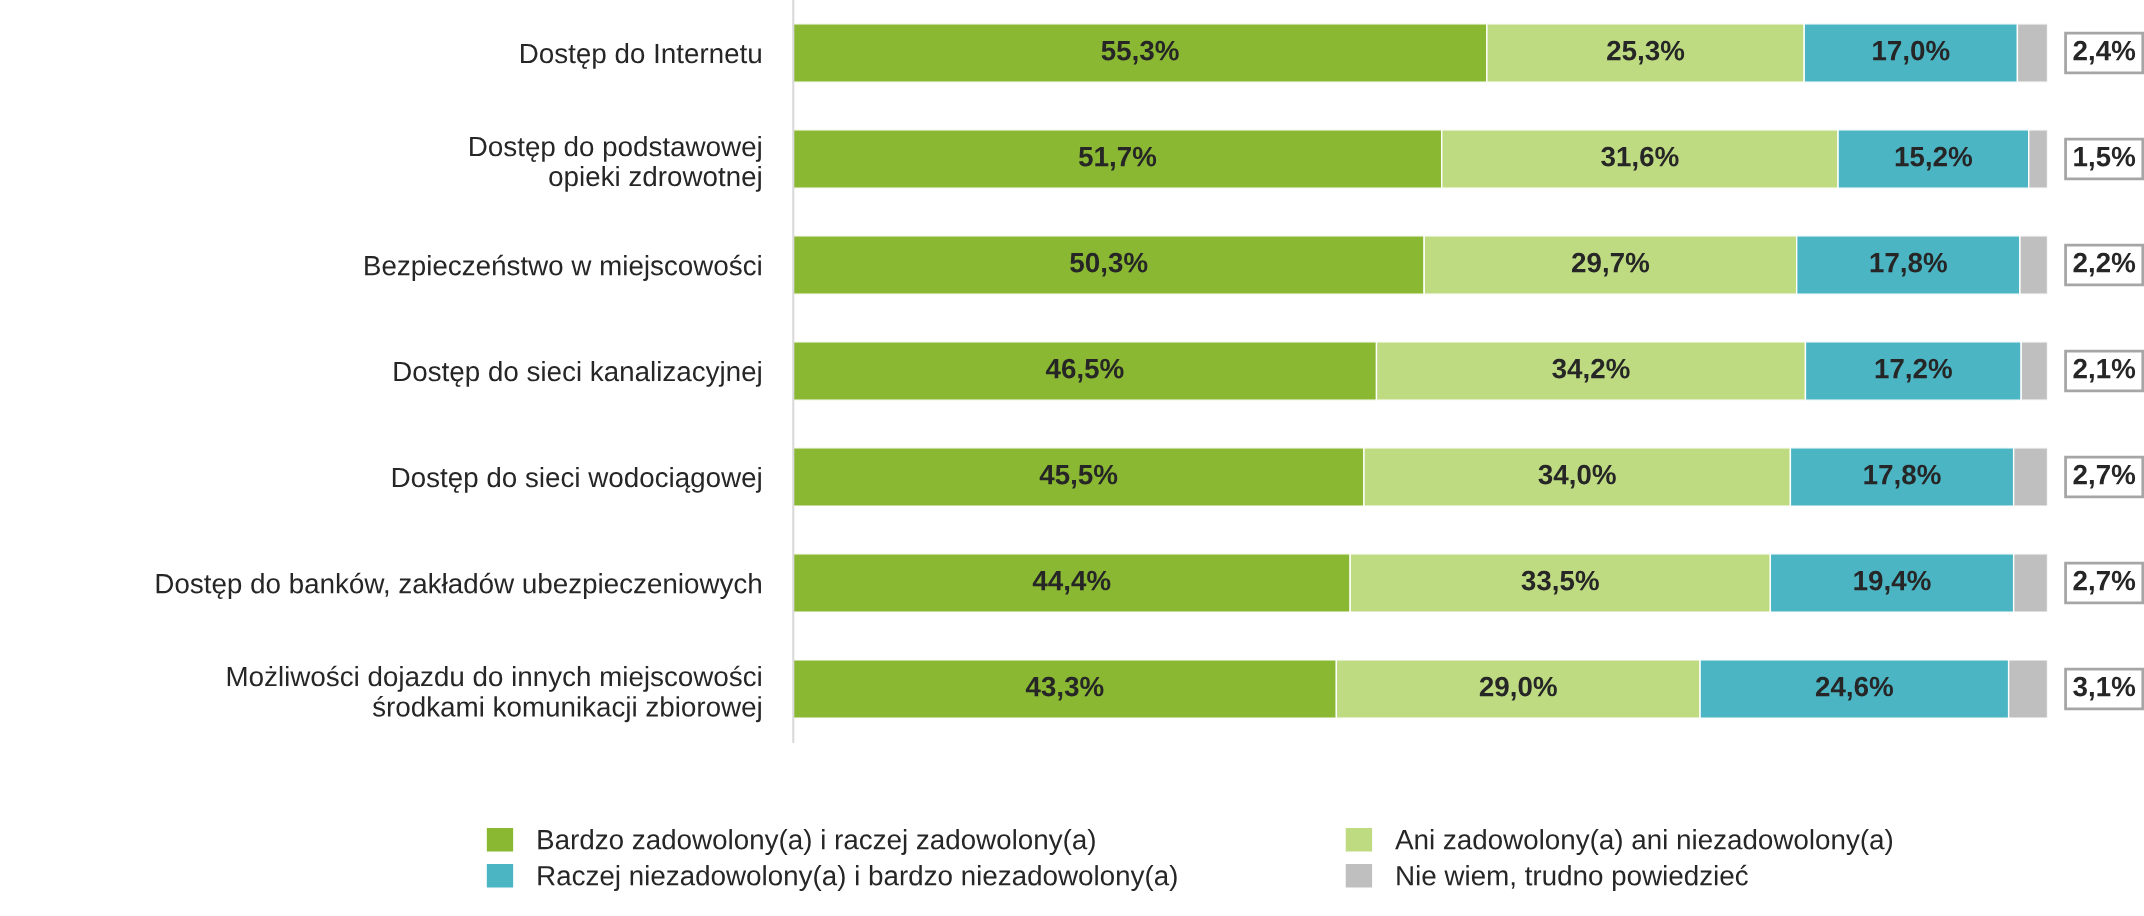  What do you see at coordinates (1913, 370) in the screenshot?
I see `data-label: 17,2%` at bounding box center [1913, 370].